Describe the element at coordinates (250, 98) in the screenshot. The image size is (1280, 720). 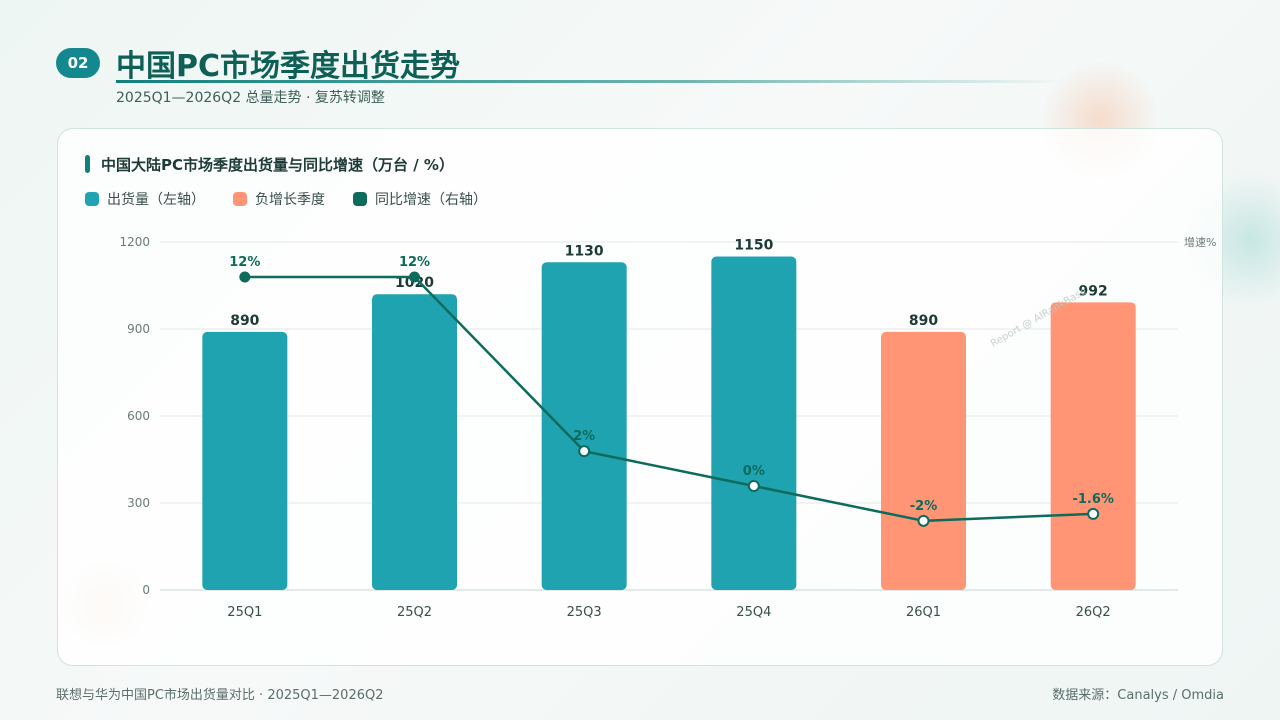
I see `page-subtitle: 2025Q1—2026Q2 总量走势 · 复苏转调整` at that location.